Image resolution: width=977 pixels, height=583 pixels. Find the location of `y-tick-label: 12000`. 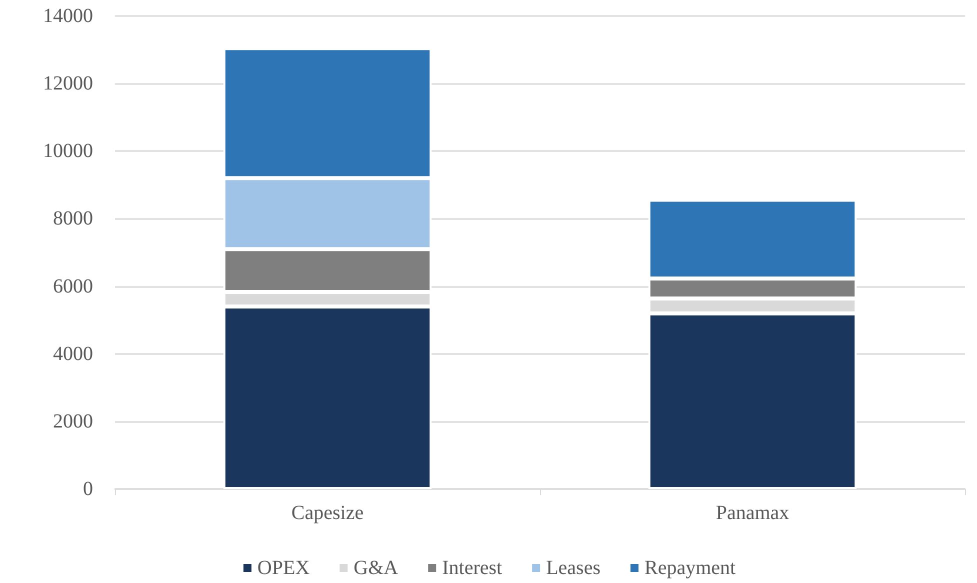

y-tick-label: 12000 is located at coordinates (68, 83).